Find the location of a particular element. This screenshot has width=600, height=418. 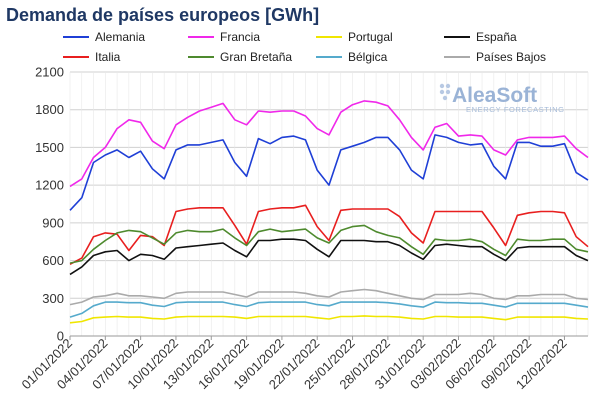

legend-label: Bélgica is located at coordinates (368, 57).